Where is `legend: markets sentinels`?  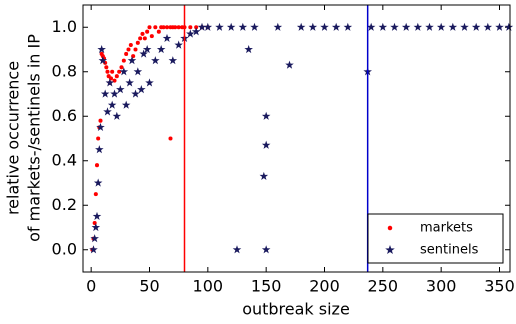 legend: markets sentinels is located at coordinates (435, 238).